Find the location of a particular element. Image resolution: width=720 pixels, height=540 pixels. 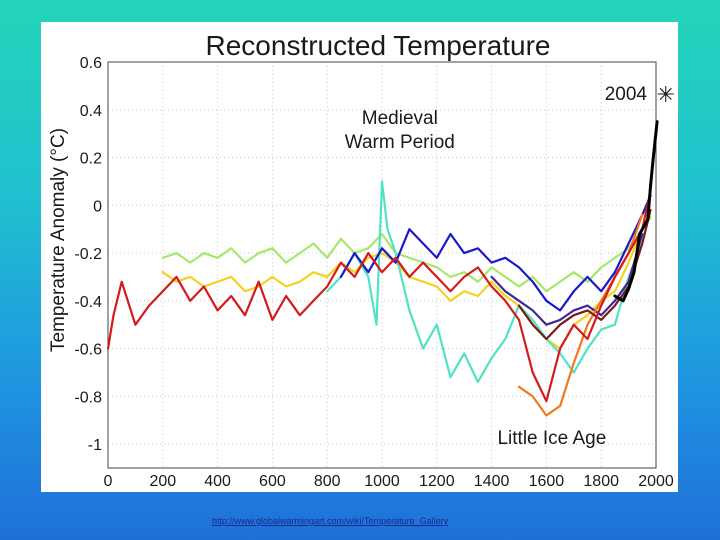

x-tick-label: 0 is located at coordinates (108, 481).